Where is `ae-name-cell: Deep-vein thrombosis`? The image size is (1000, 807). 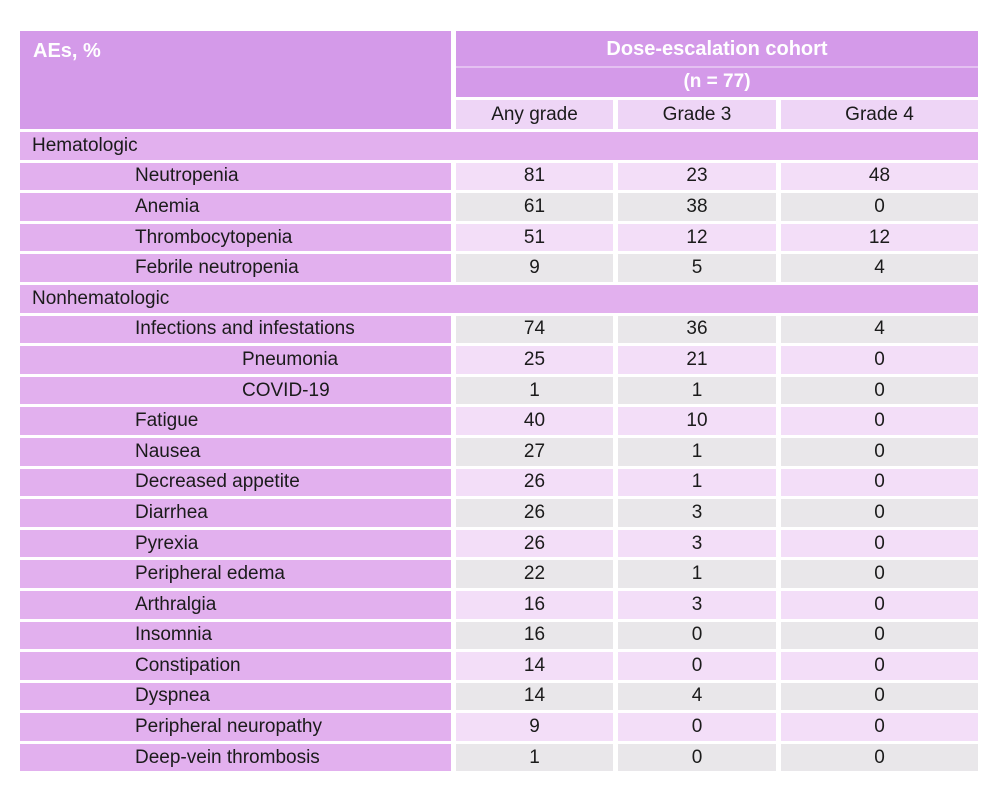 ae-name-cell: Deep-vein thrombosis is located at coordinates (235, 757).